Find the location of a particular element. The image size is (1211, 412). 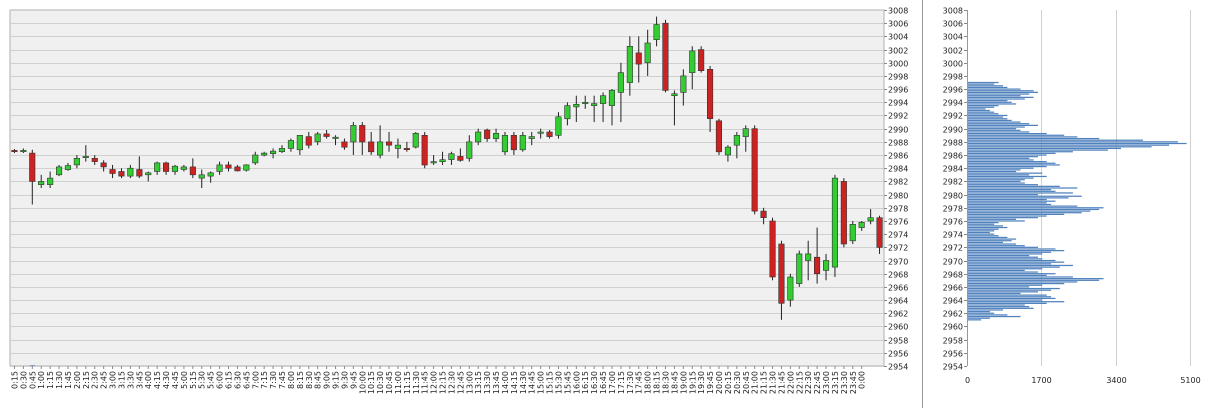

profile-y-tick-label: 2974 is located at coordinates (953, 235).